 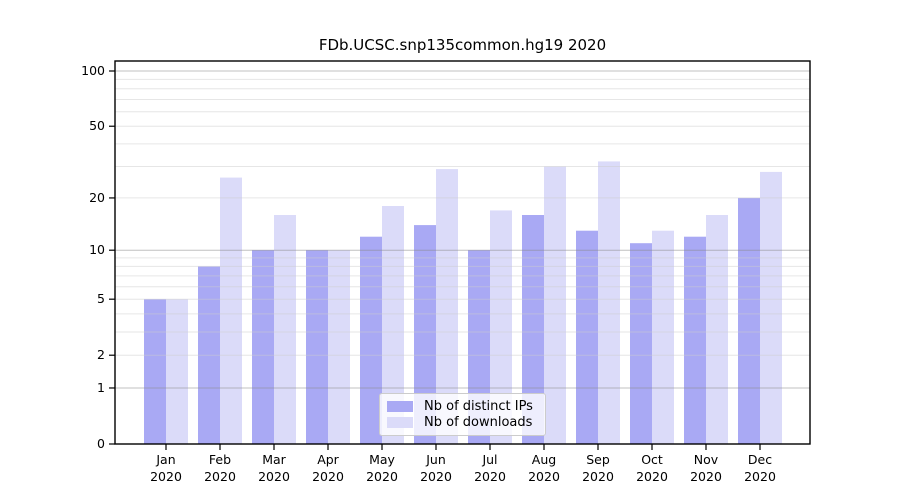 I want to click on bar-distinct-ips-nov, so click(x=695, y=340).